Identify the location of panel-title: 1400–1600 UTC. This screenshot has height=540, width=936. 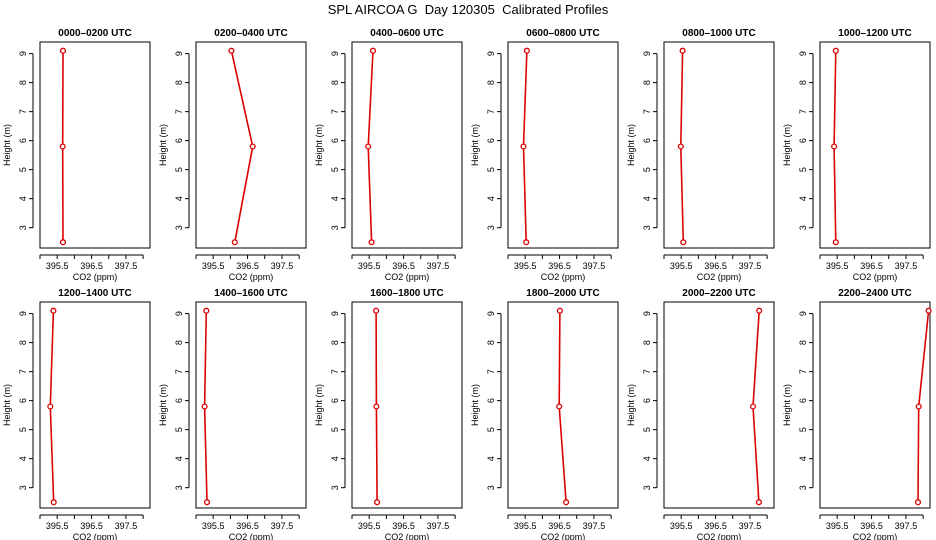
(250, 293).